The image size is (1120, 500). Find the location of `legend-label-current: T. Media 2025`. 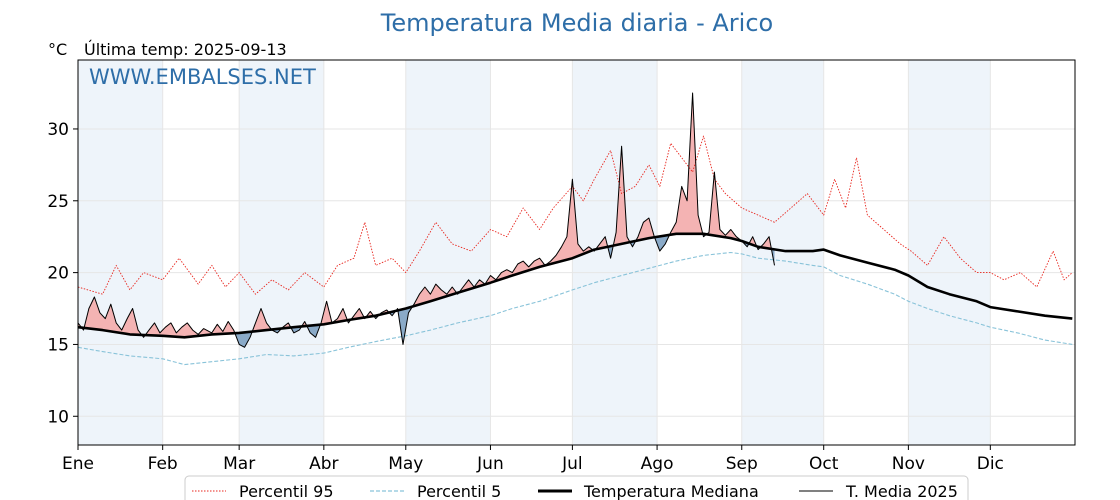

legend-label-current: T. Media 2025 is located at coordinates (901, 491).